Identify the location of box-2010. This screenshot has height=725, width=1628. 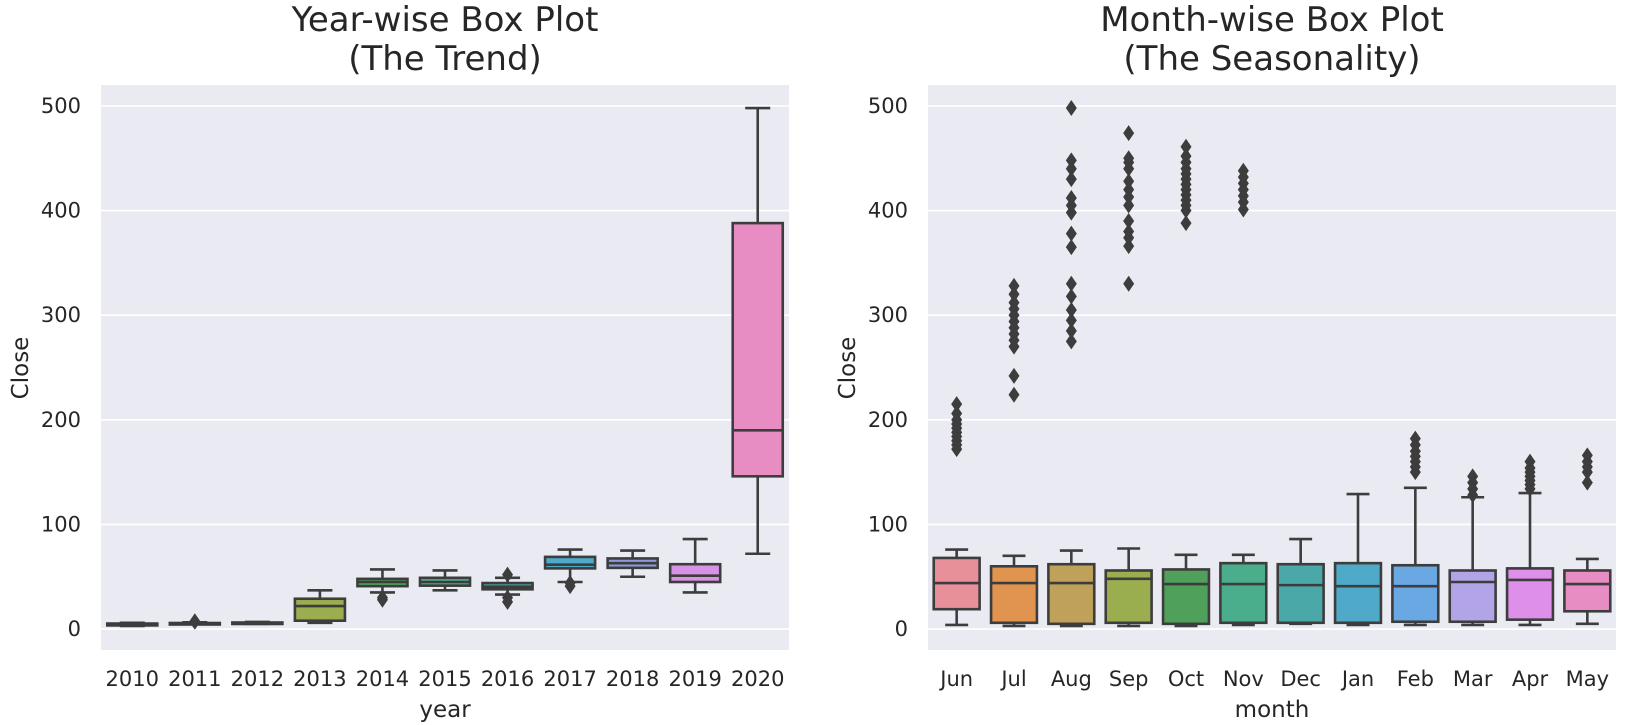
(132, 624).